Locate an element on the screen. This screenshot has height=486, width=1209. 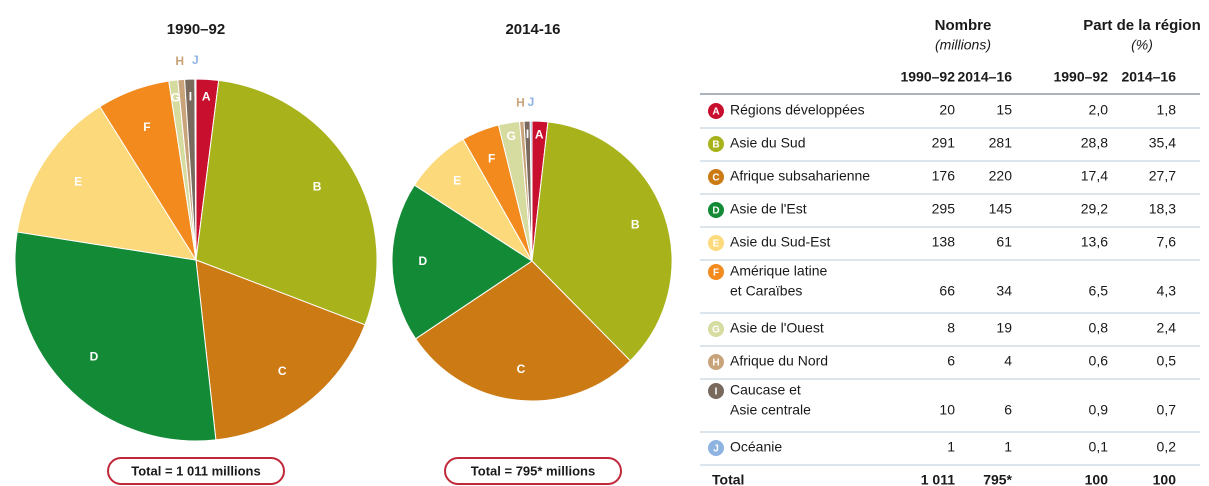
cell: 17,4 is located at coordinates (1094, 176).